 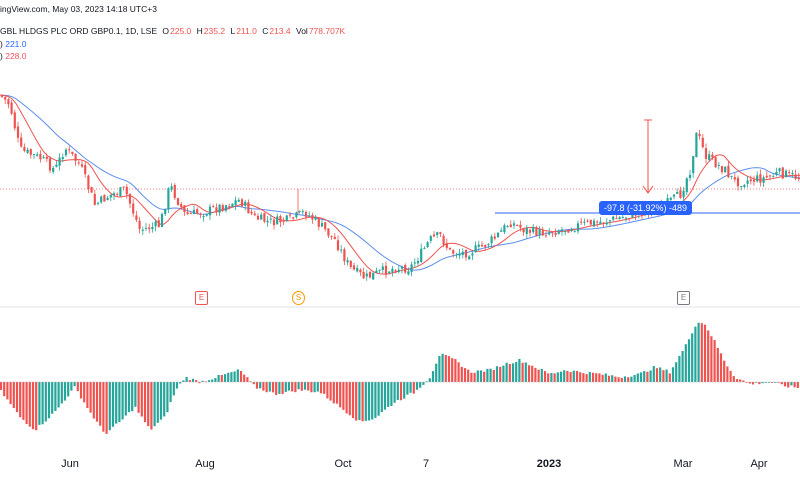 What do you see at coordinates (201, 298) in the screenshot?
I see `earnings-marker: E` at bounding box center [201, 298].